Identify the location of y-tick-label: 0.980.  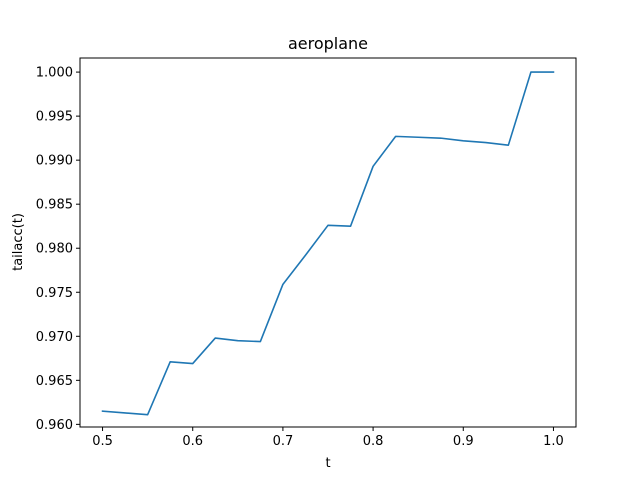
(54, 249).